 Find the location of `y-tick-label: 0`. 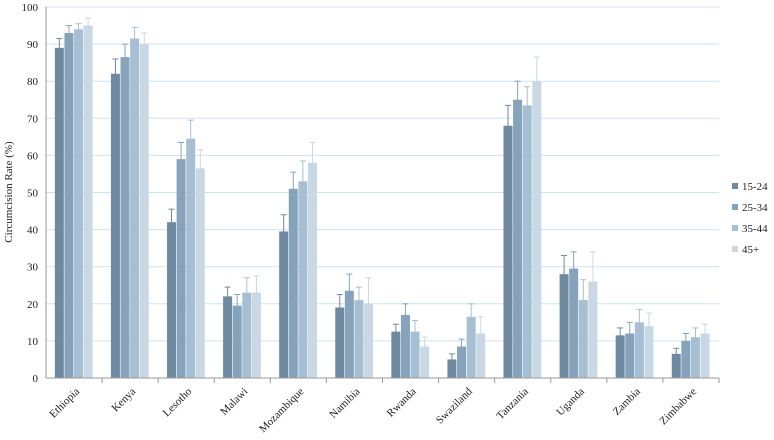

y-tick-label: 0 is located at coordinates (36, 379).